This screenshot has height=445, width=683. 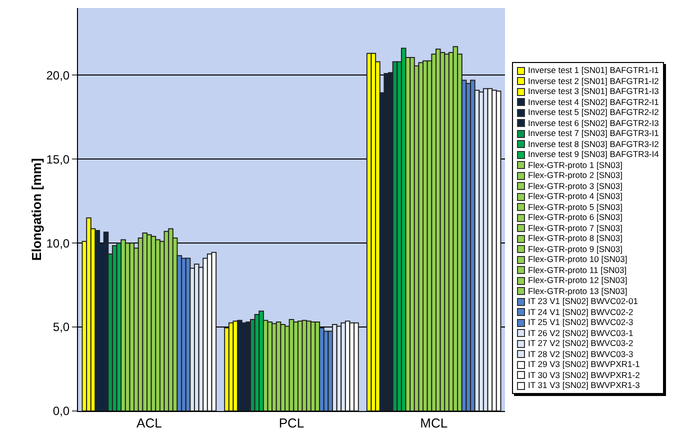 What do you see at coordinates (575, 196) in the screenshot?
I see `legend-label: Flex-GTR-proto 4 [SN03]` at bounding box center [575, 196].